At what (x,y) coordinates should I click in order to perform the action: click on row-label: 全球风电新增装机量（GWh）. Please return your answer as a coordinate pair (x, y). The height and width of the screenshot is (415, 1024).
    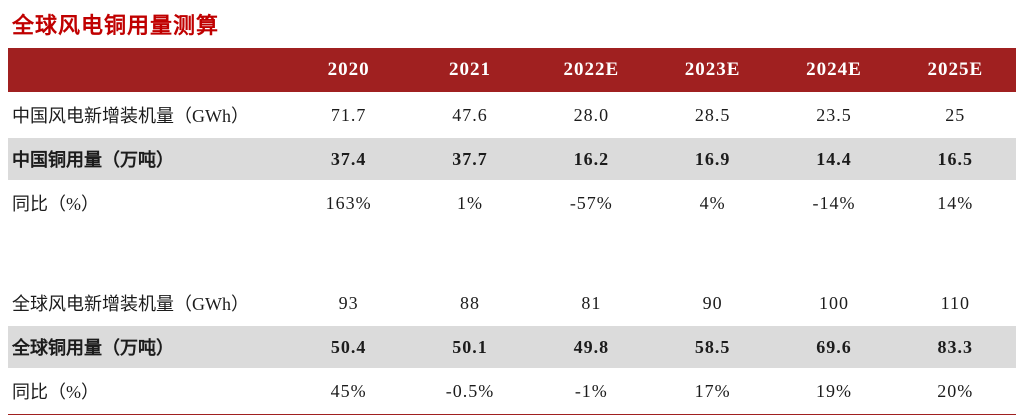
    Looking at the image, I should click on (130, 304).